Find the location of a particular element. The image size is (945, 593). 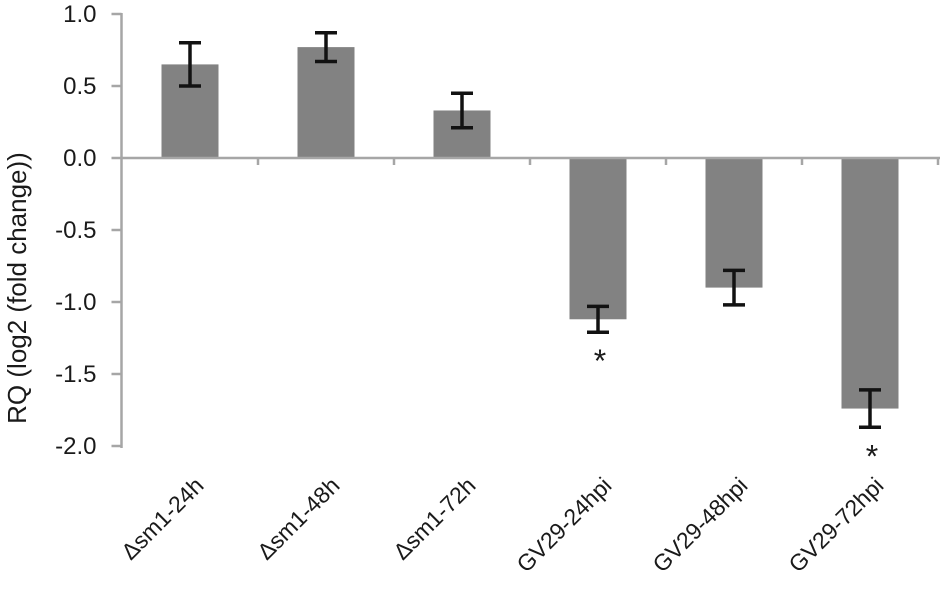

error-bar-GV29-72hpi is located at coordinates (870, 409).